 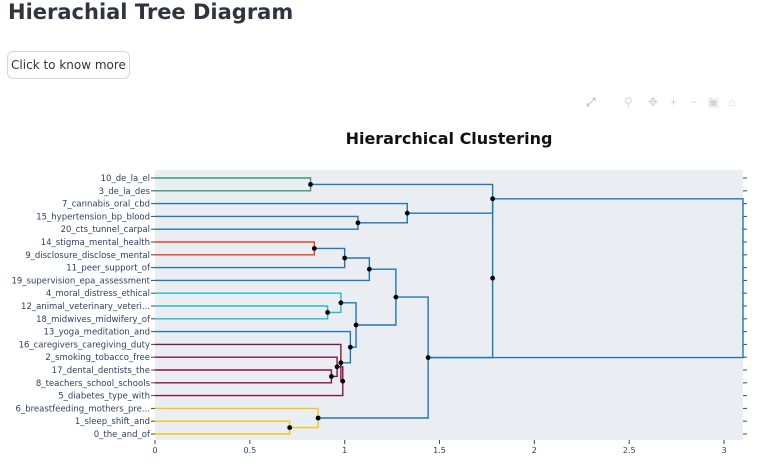 What do you see at coordinates (534, 450) in the screenshot?
I see `x-tick-label: 2` at bounding box center [534, 450].